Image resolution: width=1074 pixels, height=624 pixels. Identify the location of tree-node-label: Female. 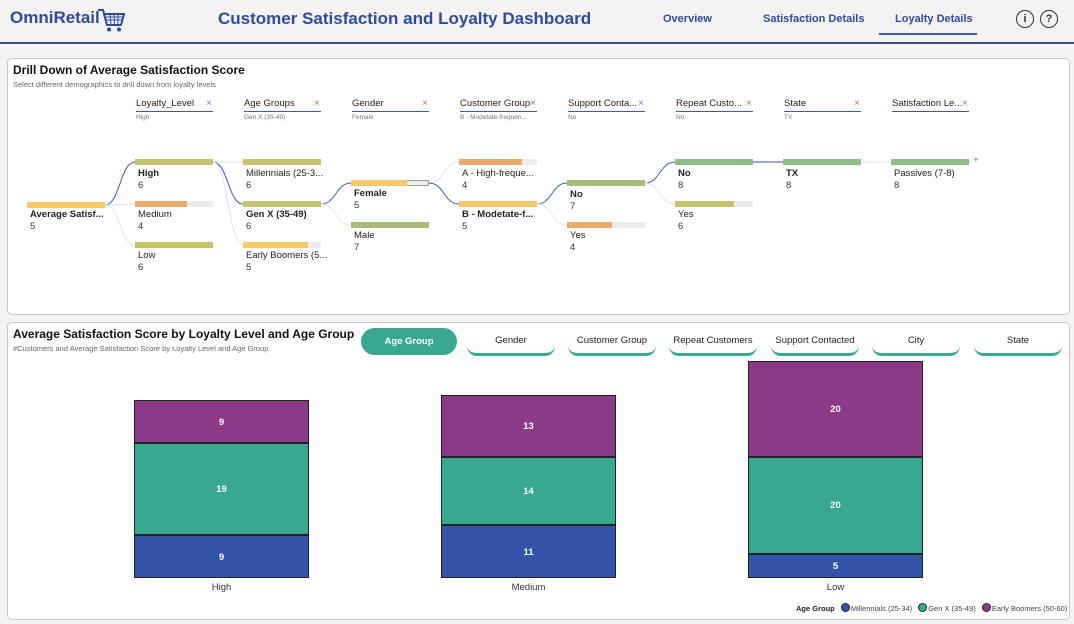
(370, 193).